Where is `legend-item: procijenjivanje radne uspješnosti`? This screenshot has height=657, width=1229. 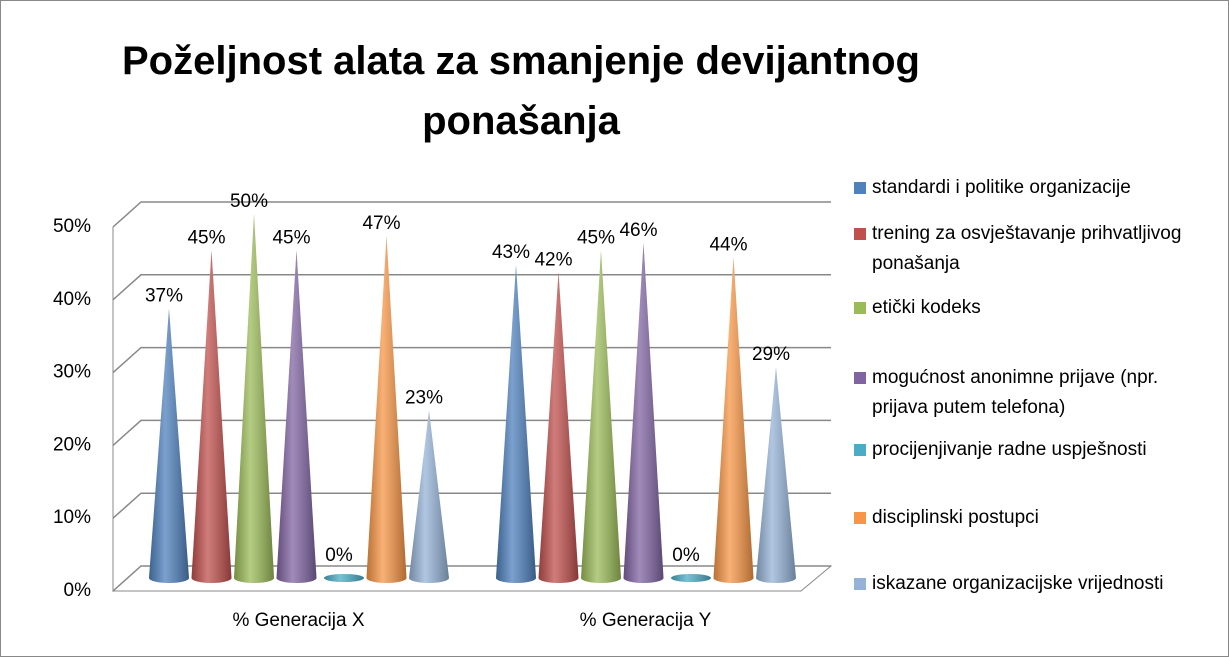
legend-item: procijenjivanje radne uspješnosti is located at coordinates (1023, 450).